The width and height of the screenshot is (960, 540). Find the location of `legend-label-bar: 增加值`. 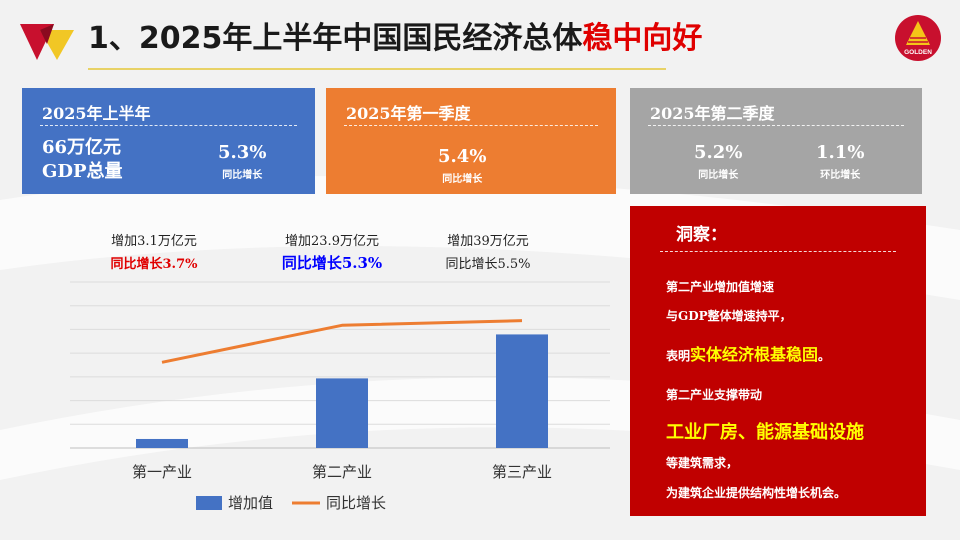

legend-label-bar: 增加值 is located at coordinates (250, 503).